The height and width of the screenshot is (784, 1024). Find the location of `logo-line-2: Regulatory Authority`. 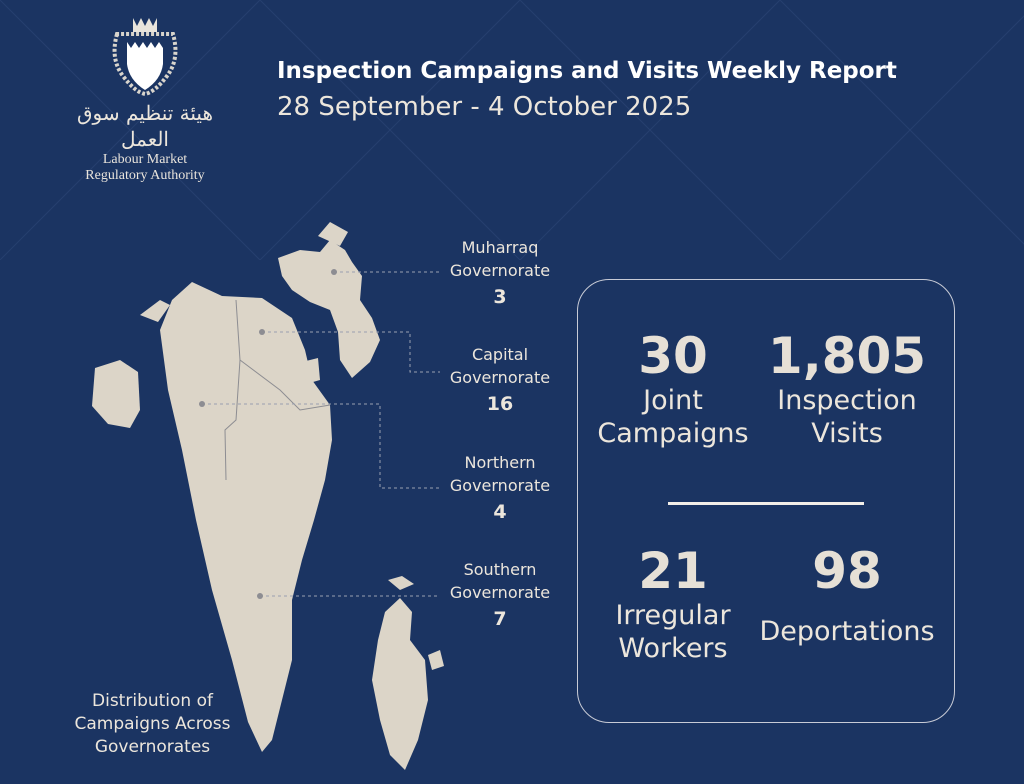

logo-line-2: Regulatory Authority is located at coordinates (145, 175).